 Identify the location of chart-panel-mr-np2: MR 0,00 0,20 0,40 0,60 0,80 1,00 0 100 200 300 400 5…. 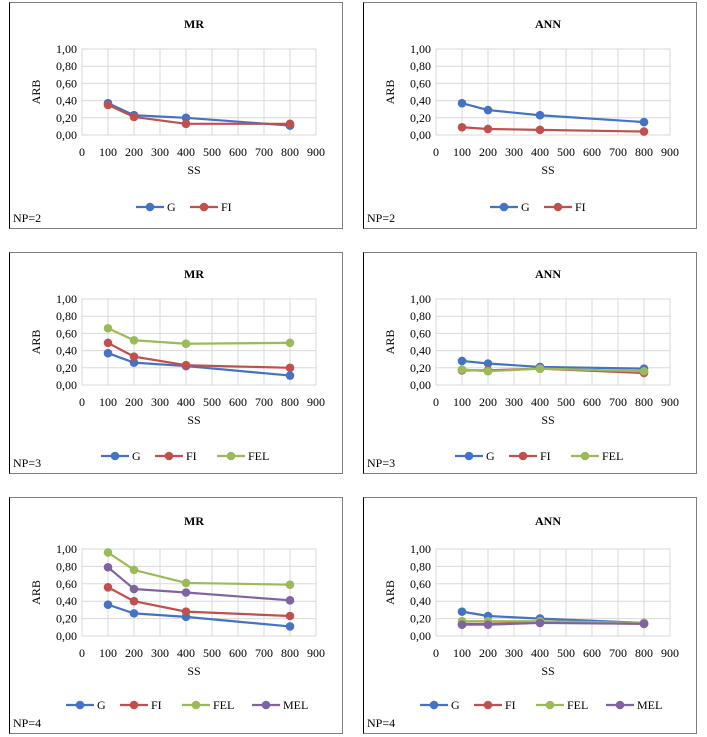
(176, 115).